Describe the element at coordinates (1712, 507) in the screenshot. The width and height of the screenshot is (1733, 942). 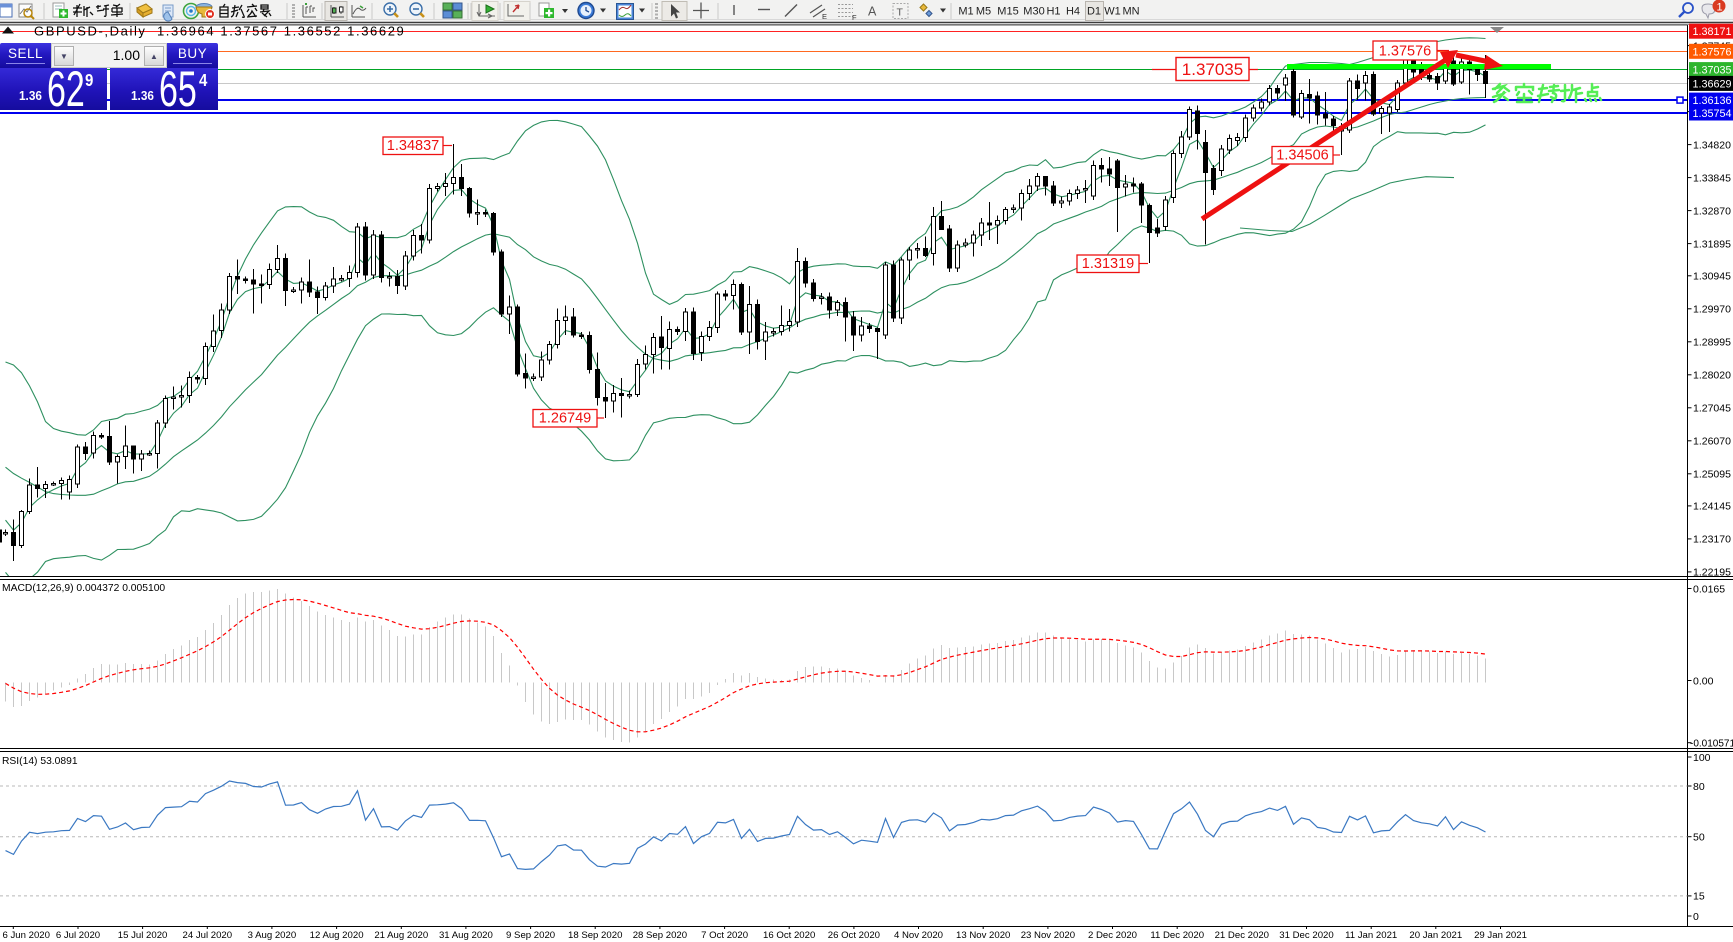
I see `svg-text: 1.24145` at that location.